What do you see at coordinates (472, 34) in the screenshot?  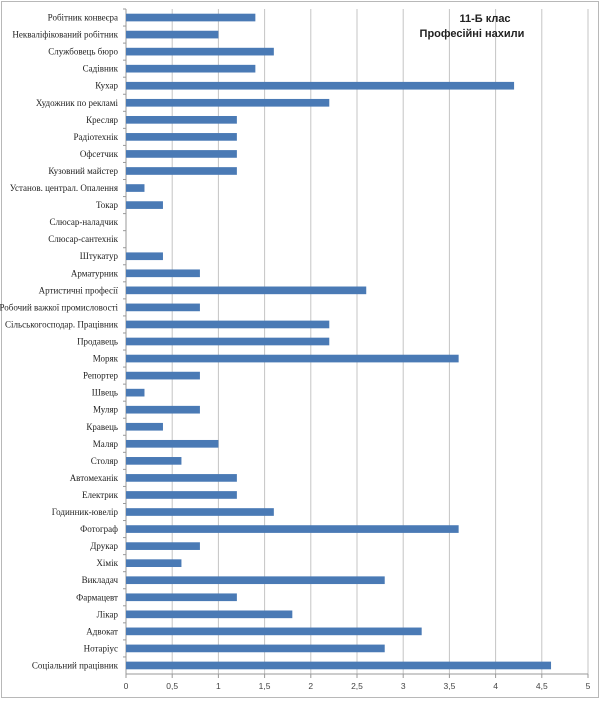 I see `chart-subtitle: Професійні нахили` at bounding box center [472, 34].